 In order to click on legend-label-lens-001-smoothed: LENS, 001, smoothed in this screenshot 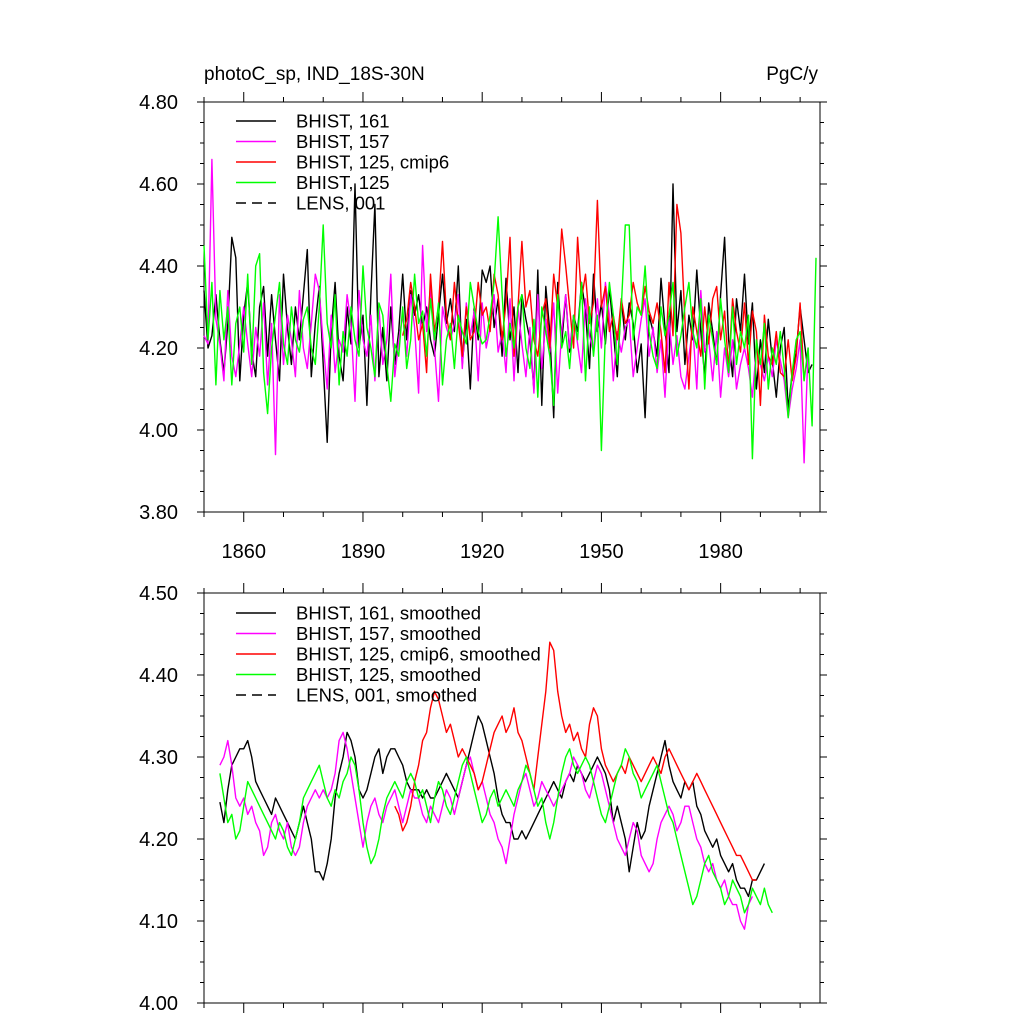, I will do `click(386, 695)`.